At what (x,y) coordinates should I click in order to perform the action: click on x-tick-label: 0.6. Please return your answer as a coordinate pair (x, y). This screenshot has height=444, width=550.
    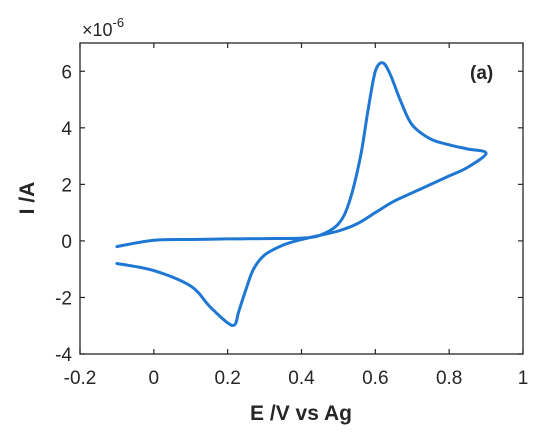
    Looking at the image, I should click on (375, 378).